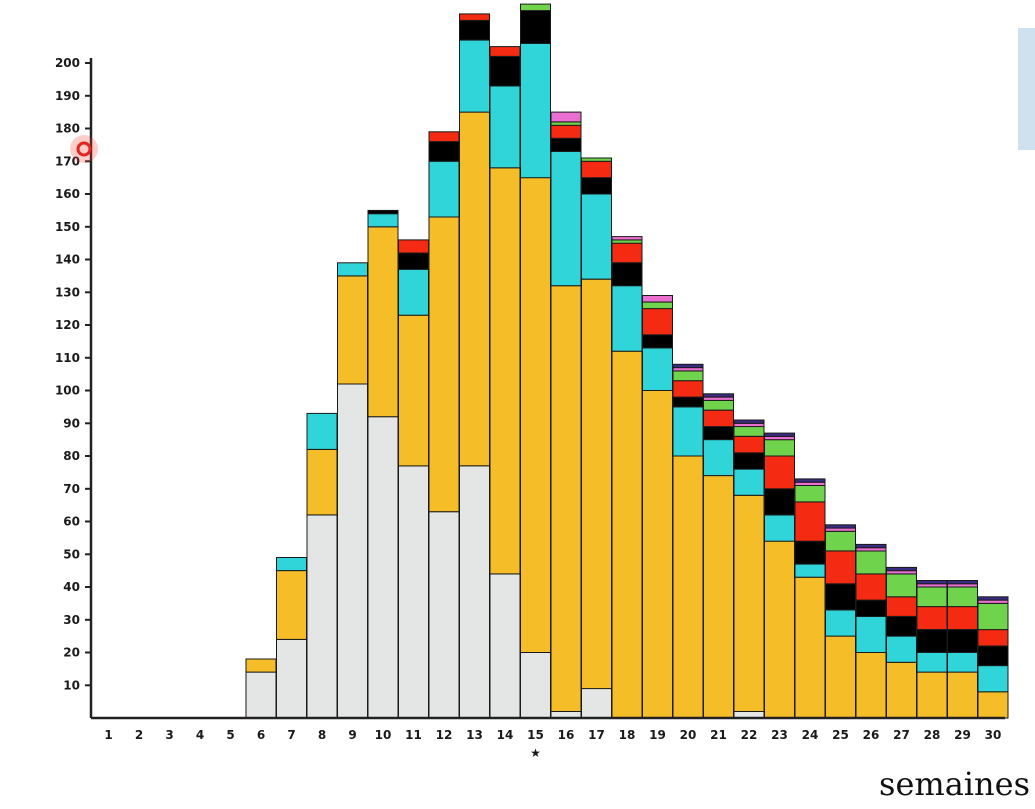 The width and height of the screenshot is (1035, 809). Describe the element at coordinates (84, 149) in the screenshot. I see `cursor-ring` at that location.